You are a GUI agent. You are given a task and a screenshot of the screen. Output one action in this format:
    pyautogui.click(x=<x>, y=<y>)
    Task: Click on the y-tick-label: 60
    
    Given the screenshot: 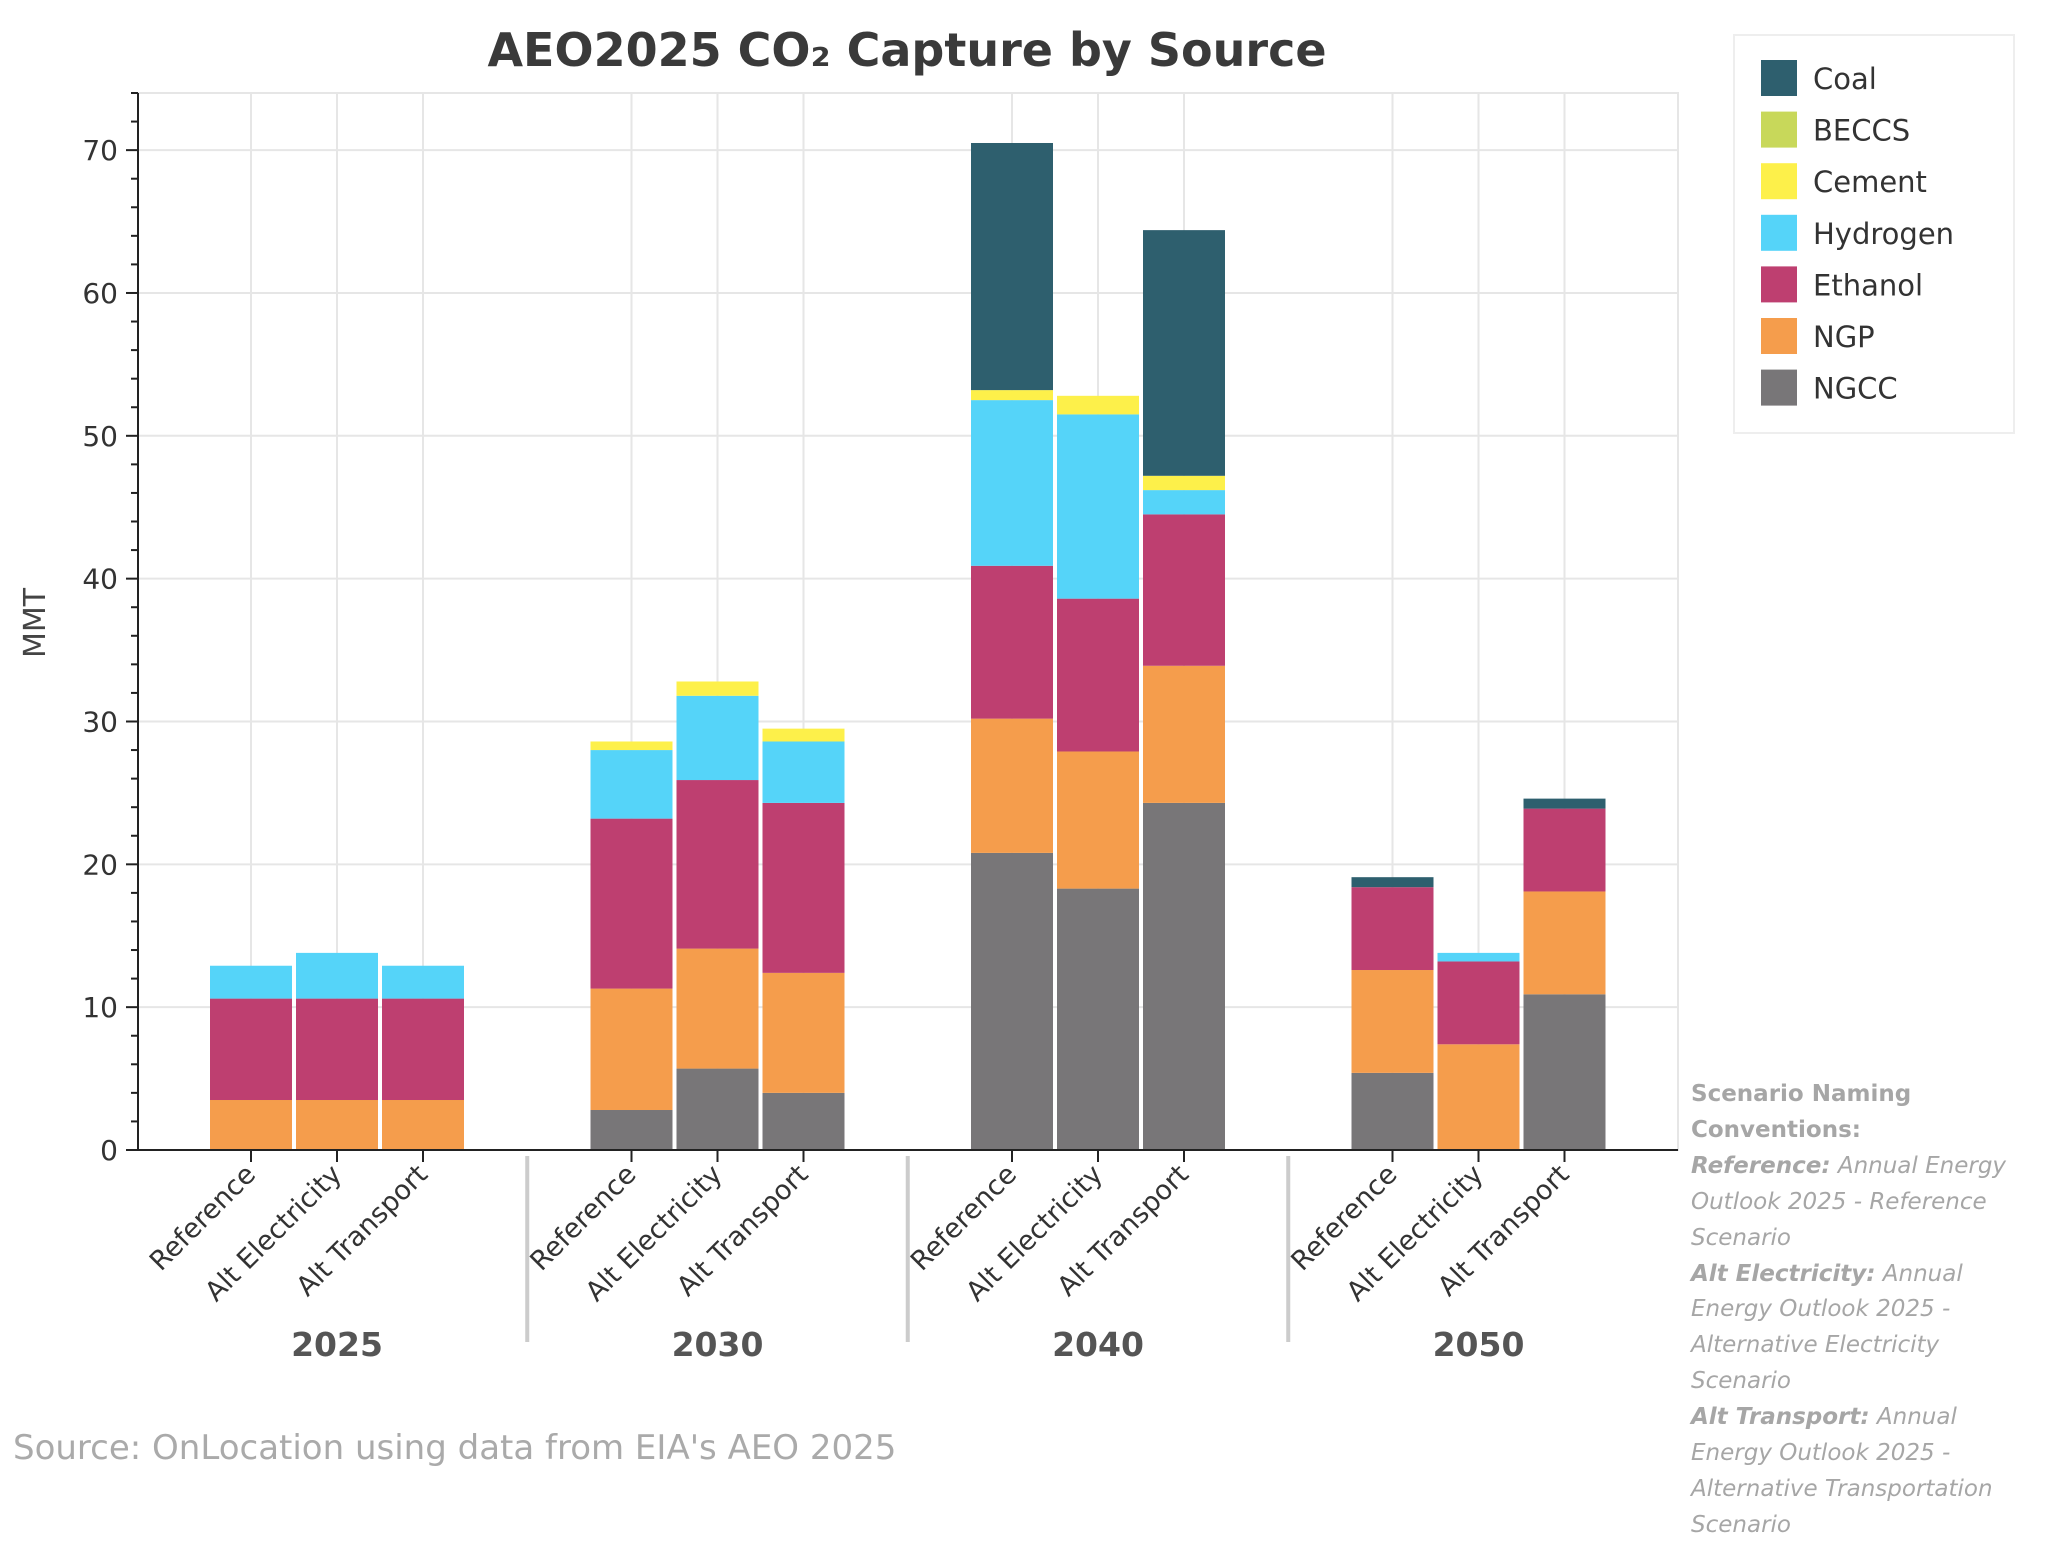 What is the action you would take?
    pyautogui.click(x=100, y=293)
    